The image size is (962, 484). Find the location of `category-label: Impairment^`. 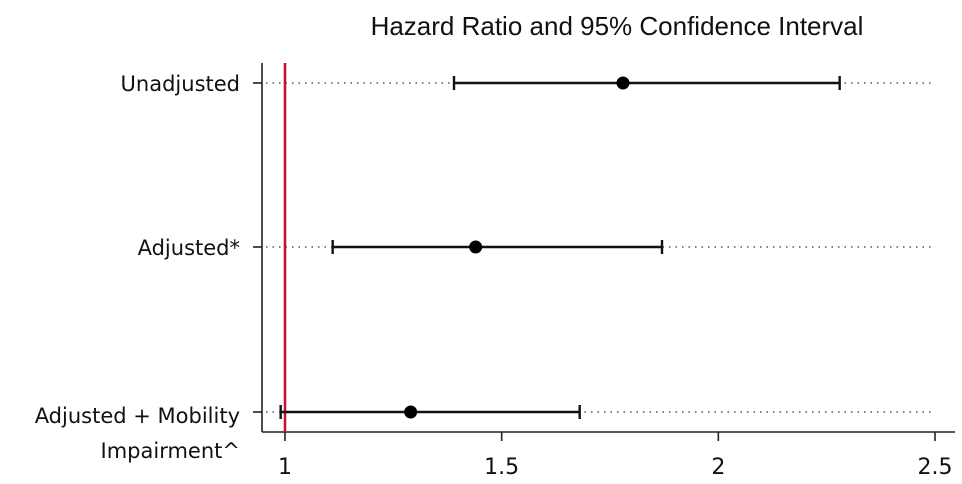

category-label: Impairment^ is located at coordinates (170, 451).